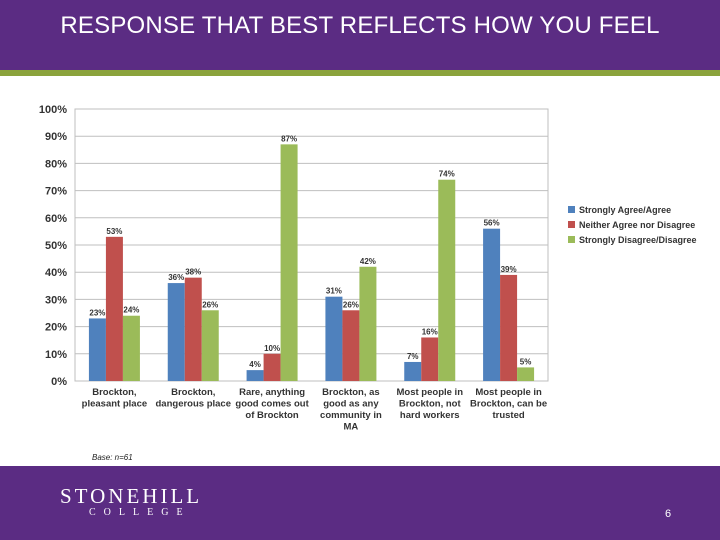 Image resolution: width=720 pixels, height=540 pixels. Describe the element at coordinates (360, 73) in the screenshot. I see `header-divider` at that location.